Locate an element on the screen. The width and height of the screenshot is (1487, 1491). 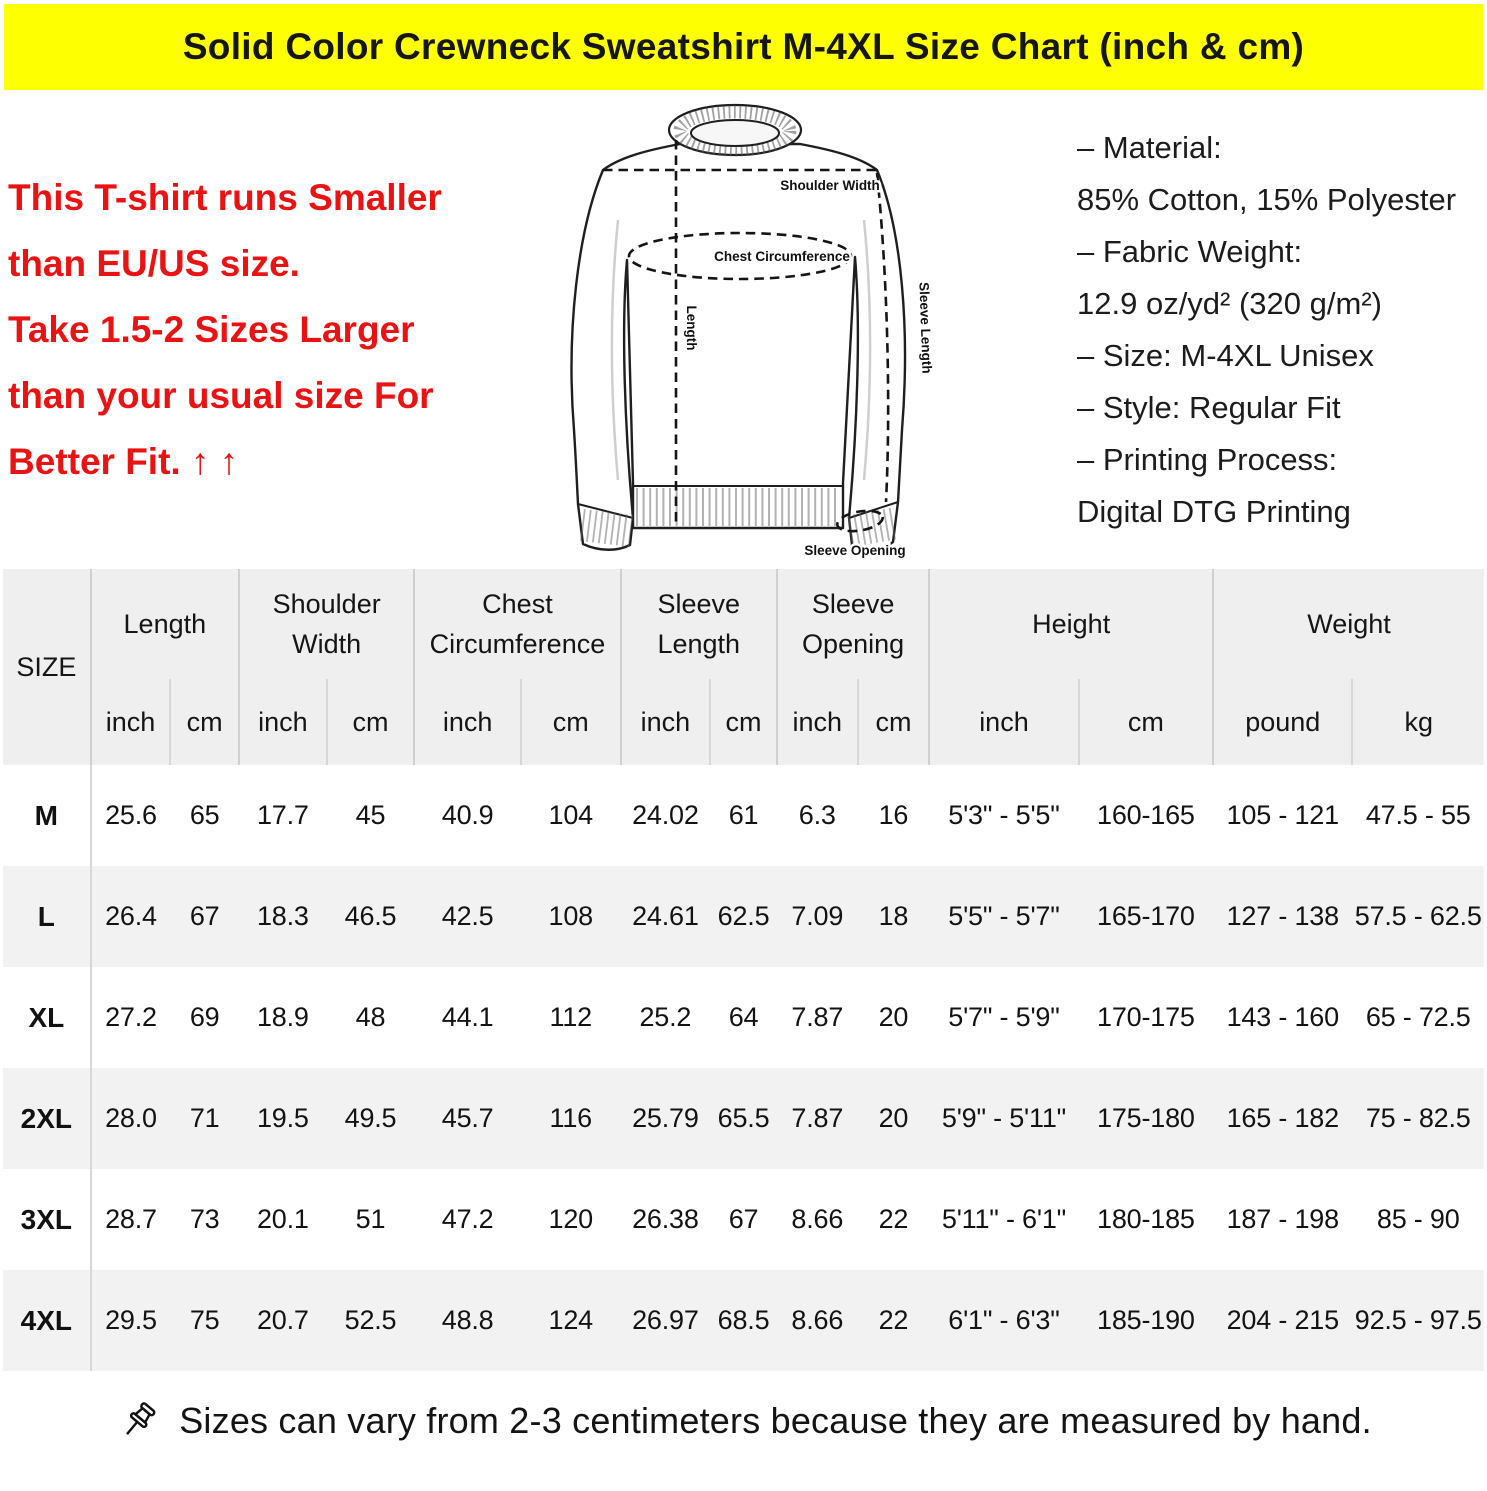
size-value-cell: 104 is located at coordinates (571, 815).